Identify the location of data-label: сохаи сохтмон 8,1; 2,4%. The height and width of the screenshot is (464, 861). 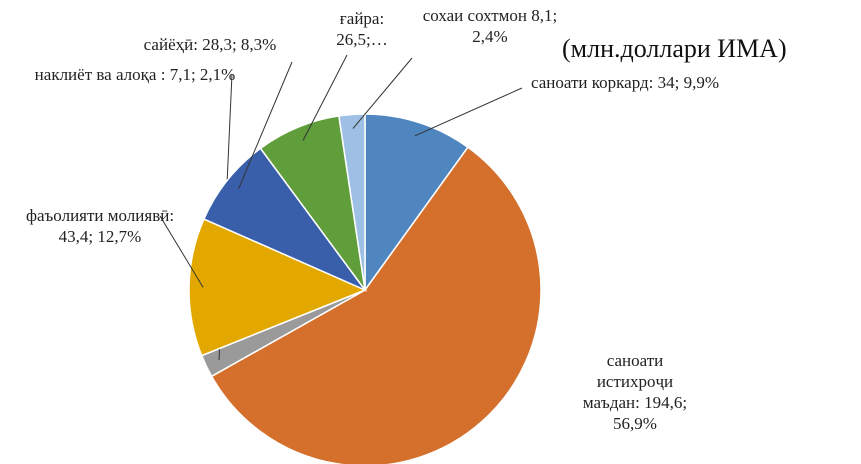
(490, 26).